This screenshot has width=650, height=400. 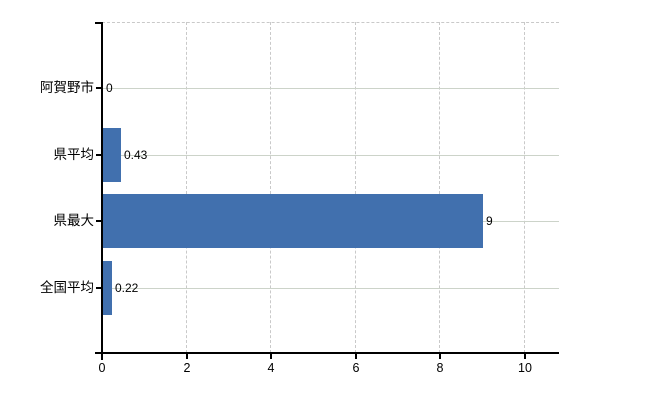 I want to click on category-label-prefecture-max: 県最大, so click(x=74, y=220).